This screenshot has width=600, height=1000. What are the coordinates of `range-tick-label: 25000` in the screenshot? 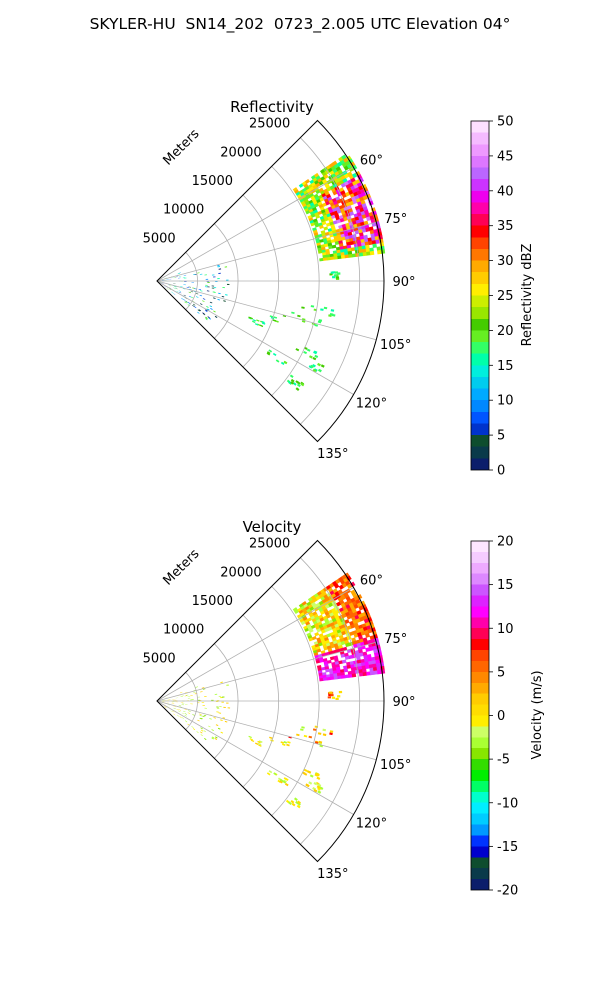 It's located at (269, 544).